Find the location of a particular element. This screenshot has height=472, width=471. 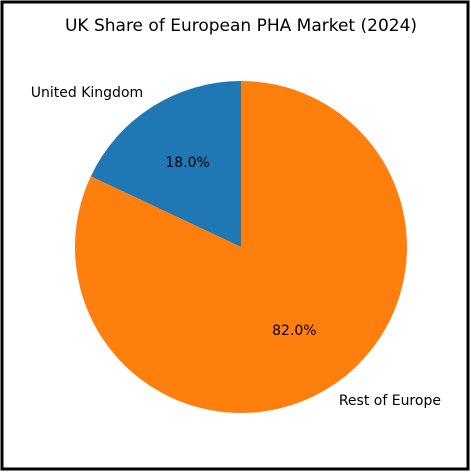

pie-slice is located at coordinates (165, 164).